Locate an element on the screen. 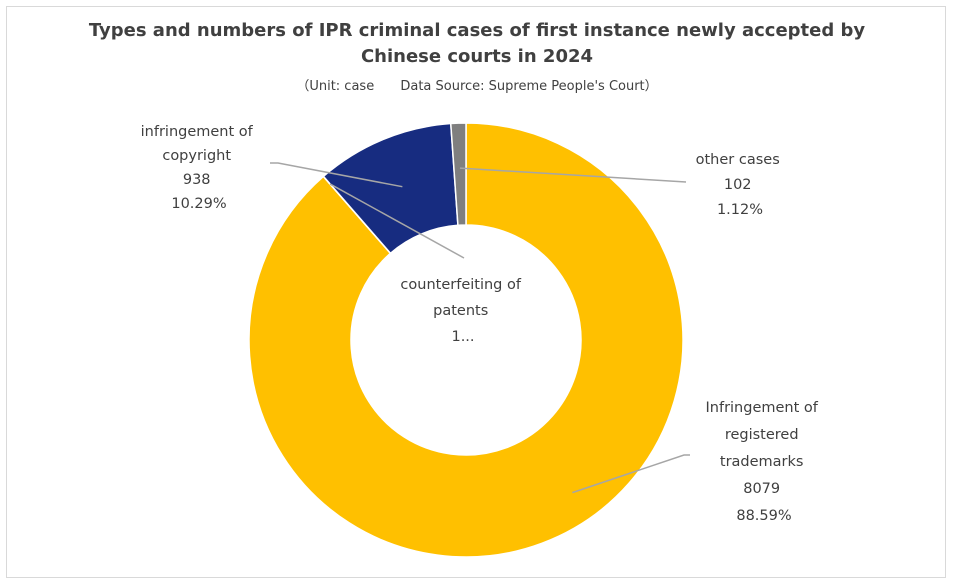 The height and width of the screenshot is (587, 954). chart-title-line-2: Chinese courts in 2024 is located at coordinates (477, 56).